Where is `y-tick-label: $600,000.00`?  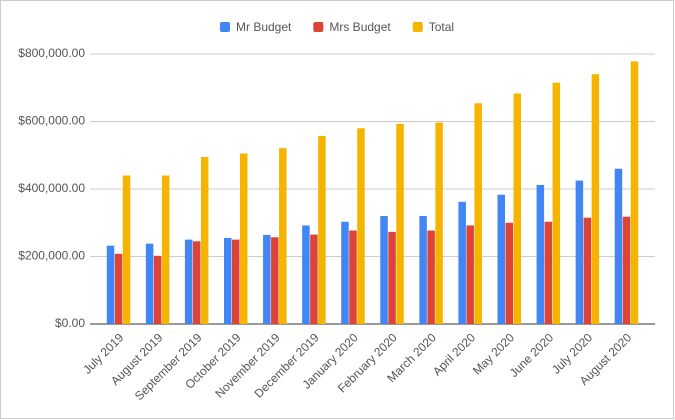 y-tick-label: $600,000.00 is located at coordinates (51, 121).